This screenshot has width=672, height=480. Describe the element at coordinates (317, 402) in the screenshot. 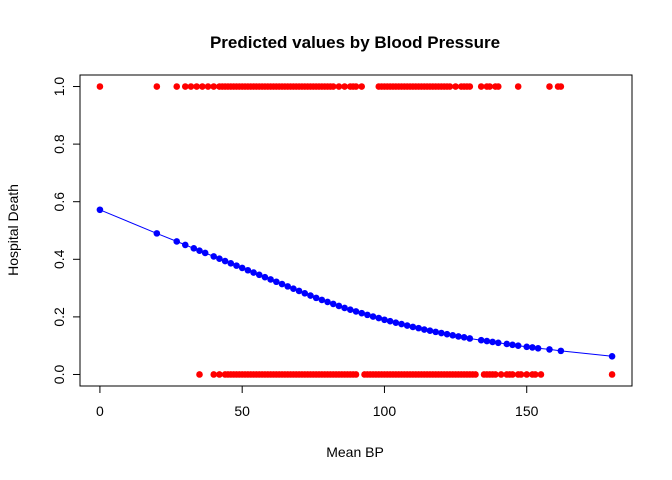

I see `x-axis: 0 50 100 150` at that location.